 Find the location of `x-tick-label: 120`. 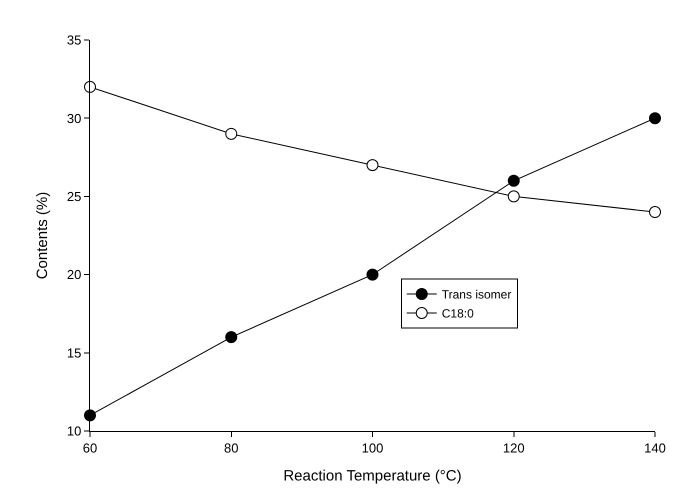

x-tick-label: 120 is located at coordinates (513, 448).